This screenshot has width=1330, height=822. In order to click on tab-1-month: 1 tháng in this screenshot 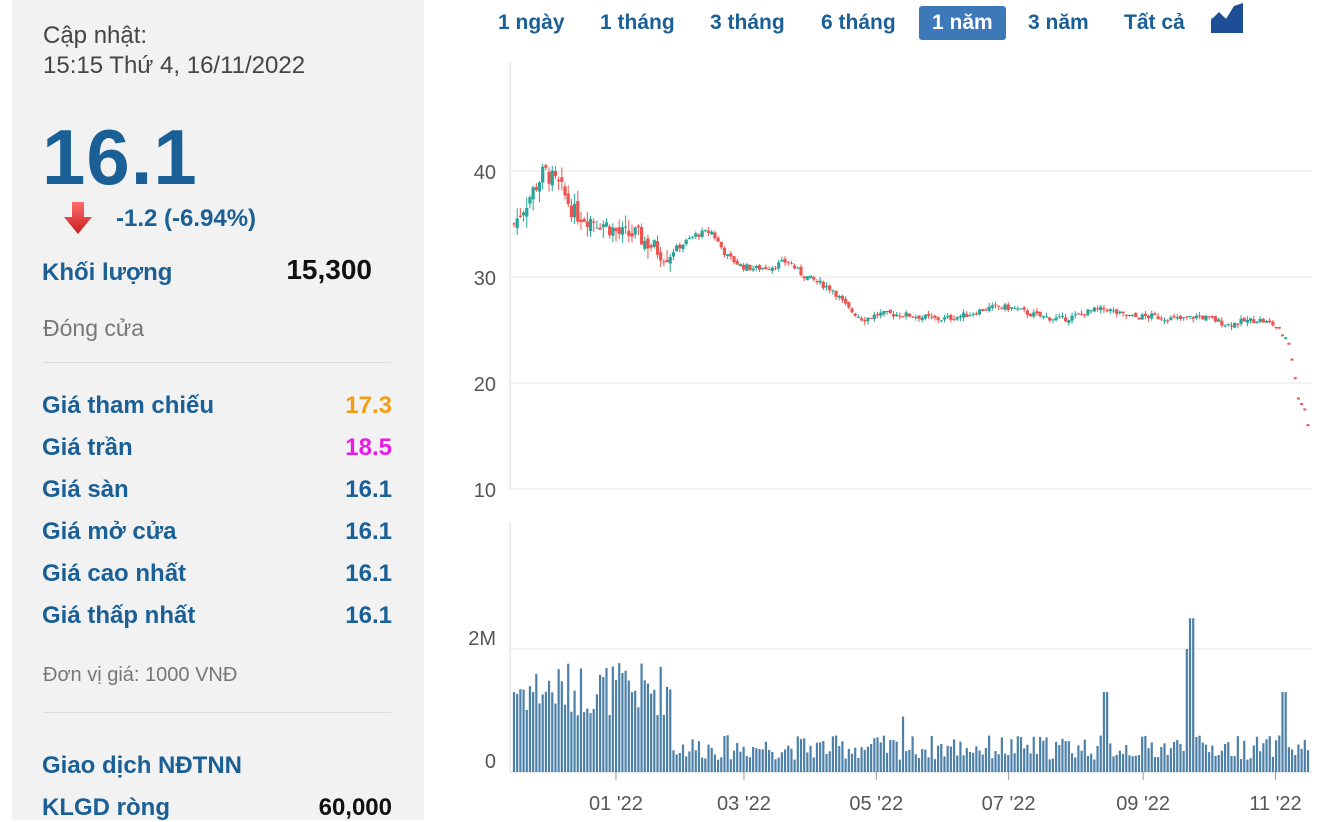, I will do `click(637, 22)`.